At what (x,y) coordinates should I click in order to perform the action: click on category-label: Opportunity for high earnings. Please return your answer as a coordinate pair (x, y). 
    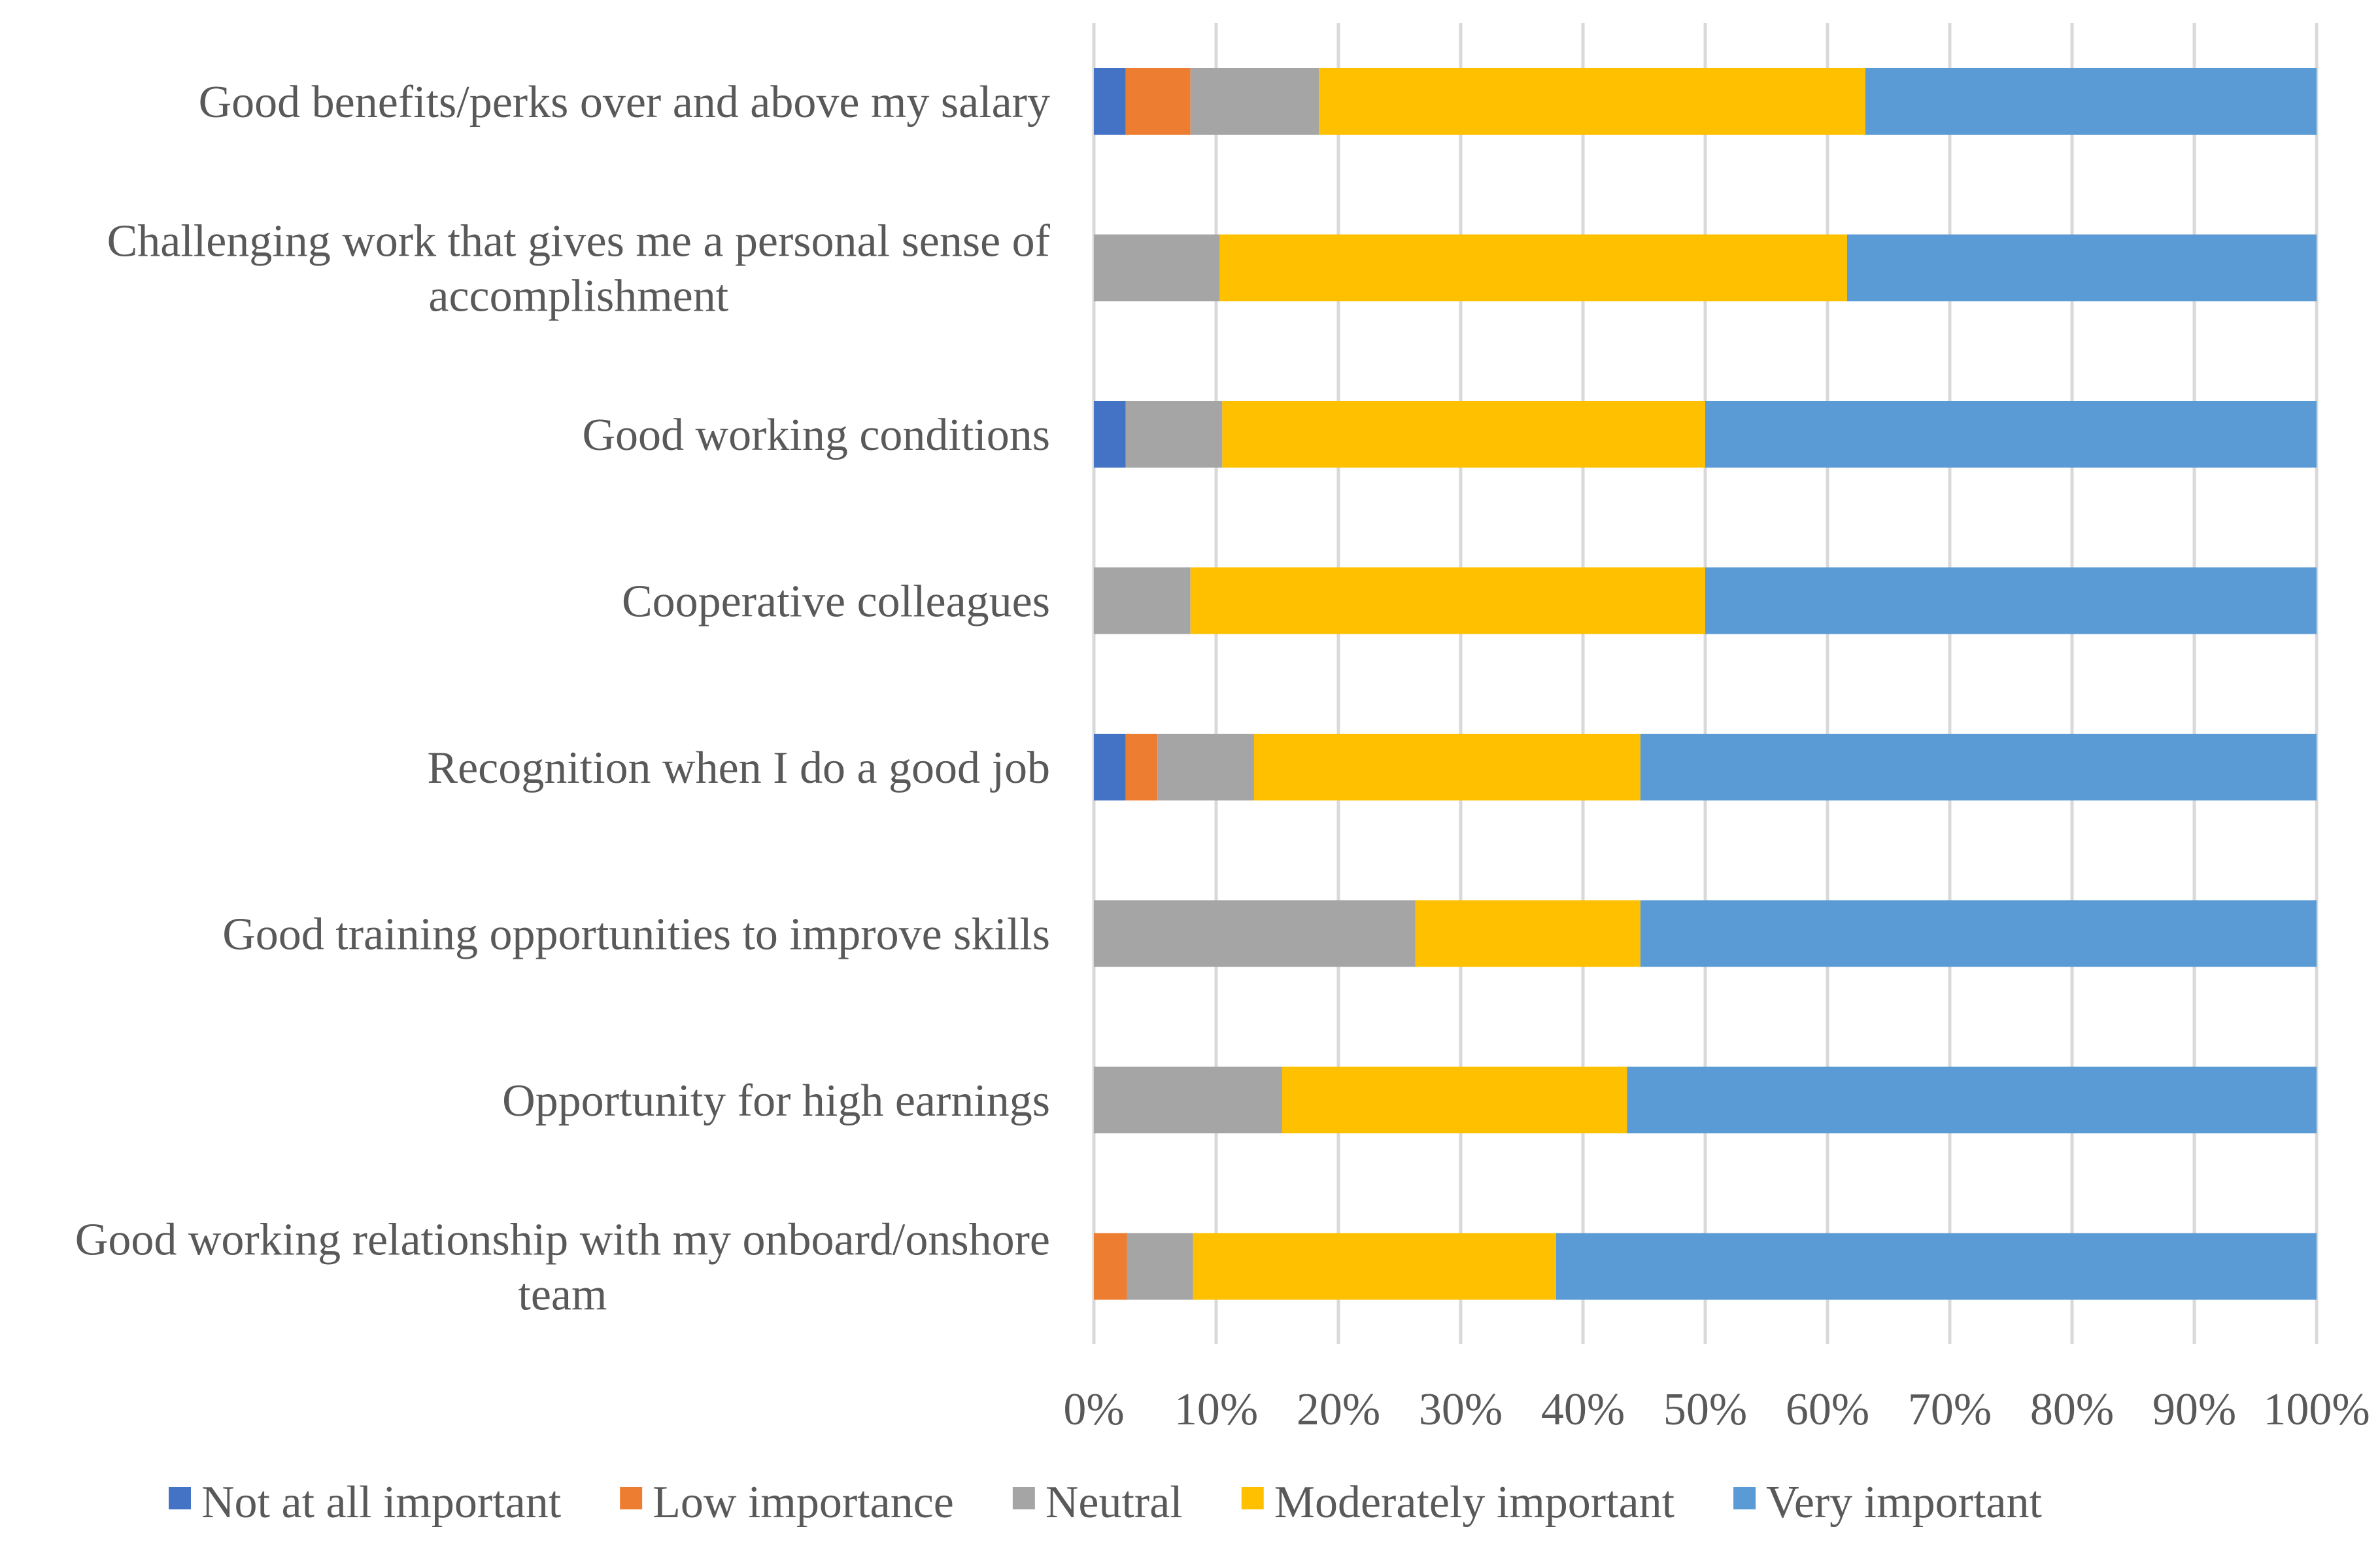
    Looking at the image, I should click on (776, 1101).